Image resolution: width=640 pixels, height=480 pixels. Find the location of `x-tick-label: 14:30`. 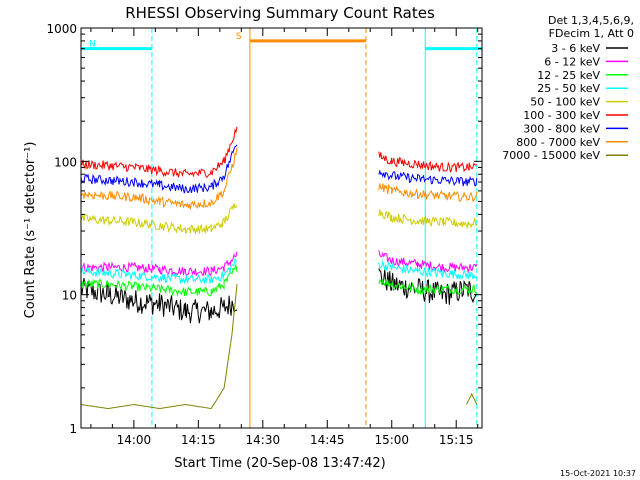

x-tick-label: 14:30 is located at coordinates (263, 440).